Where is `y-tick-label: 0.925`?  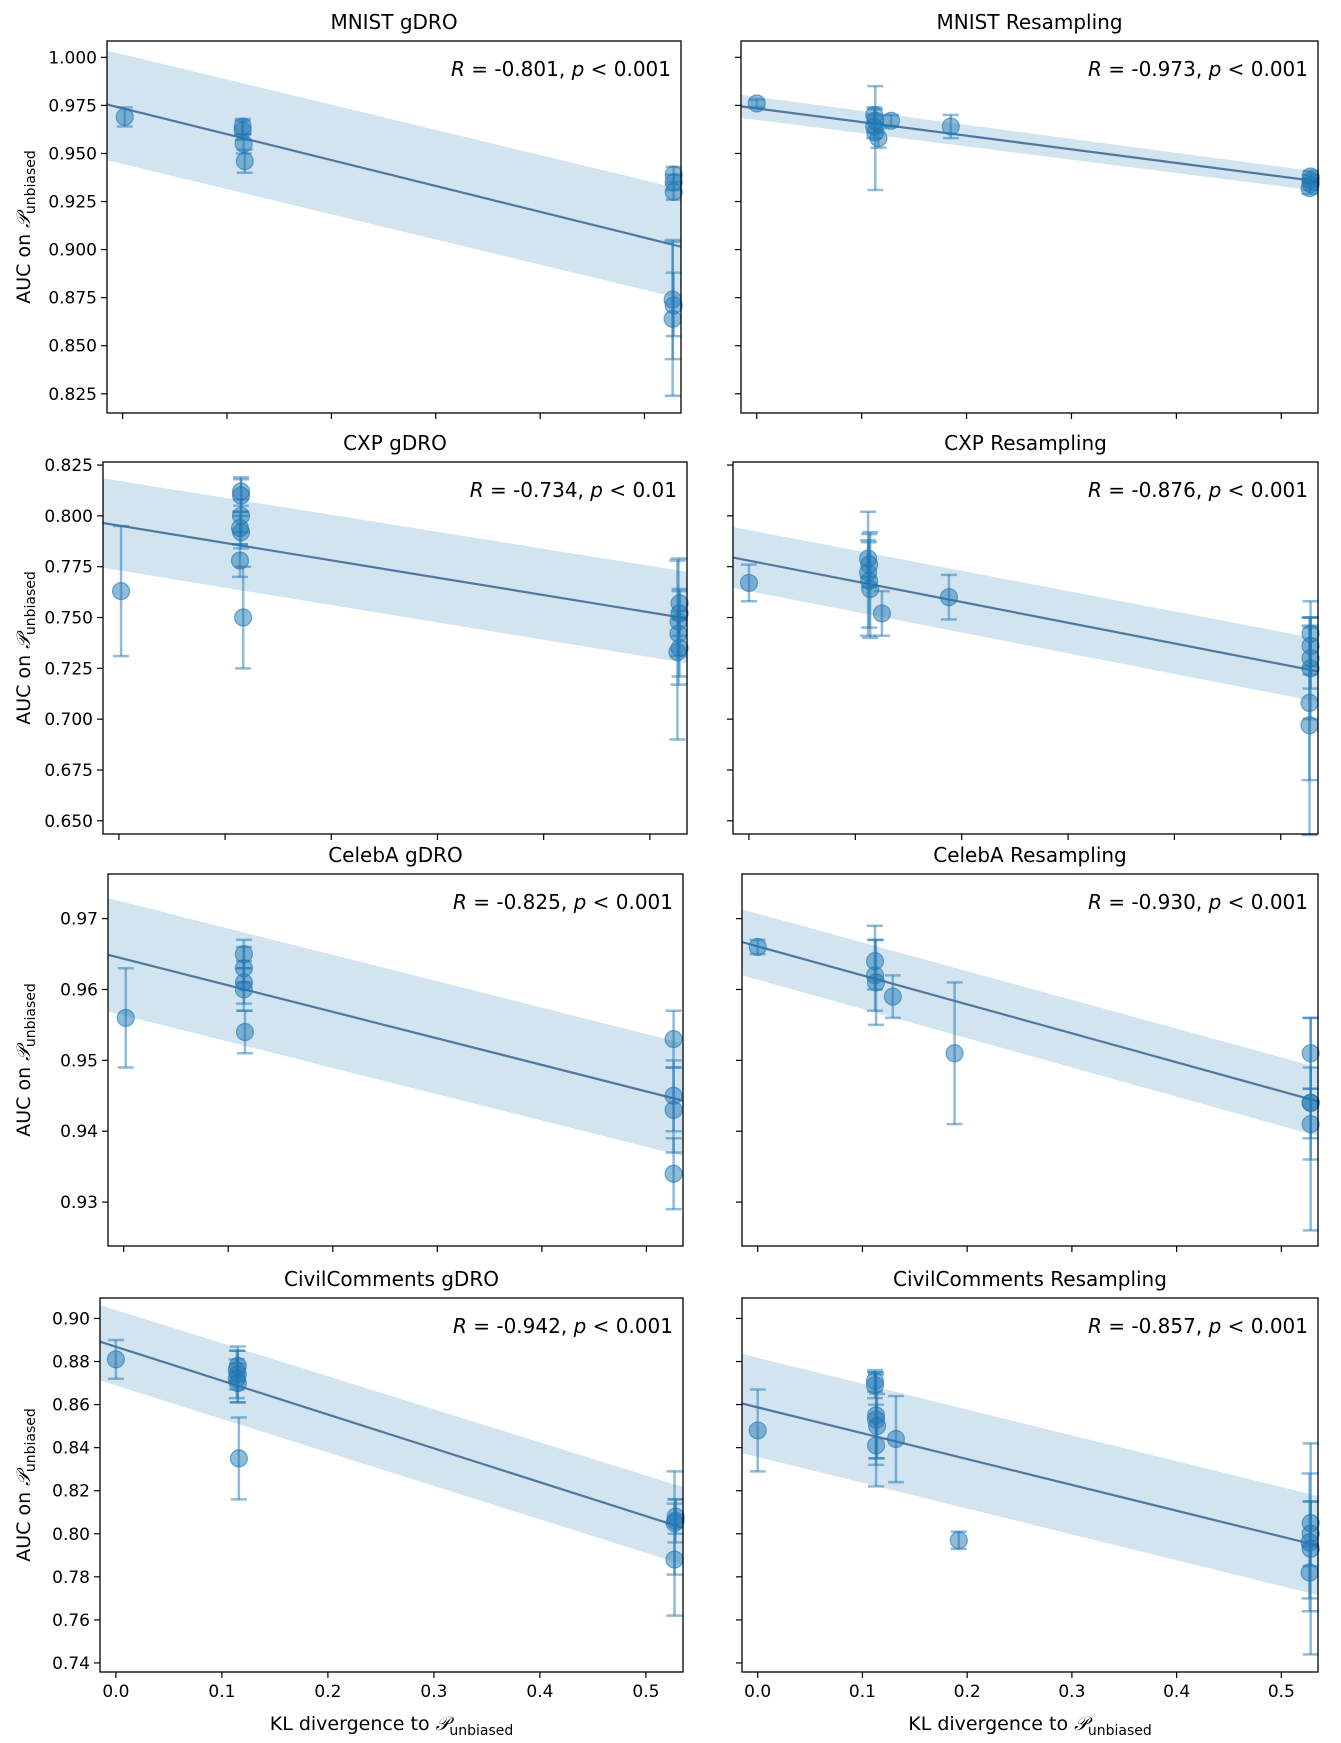 y-tick-label: 0.925 is located at coordinates (72, 203).